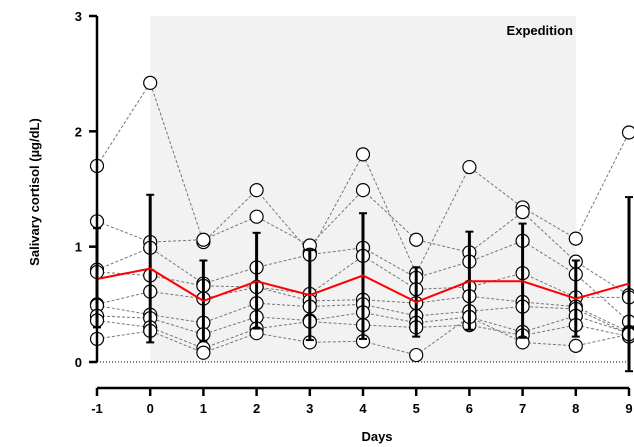  Describe the element at coordinates (363, 285) in the screenshot. I see `mean-line` at that location.